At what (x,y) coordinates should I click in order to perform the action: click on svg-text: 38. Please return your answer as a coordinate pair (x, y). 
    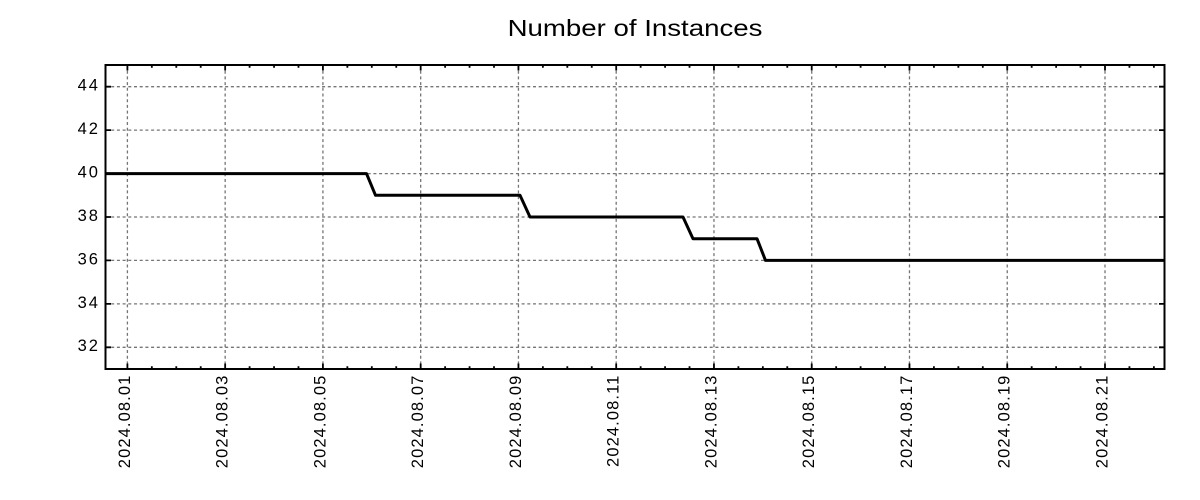
    Looking at the image, I should click on (89, 216).